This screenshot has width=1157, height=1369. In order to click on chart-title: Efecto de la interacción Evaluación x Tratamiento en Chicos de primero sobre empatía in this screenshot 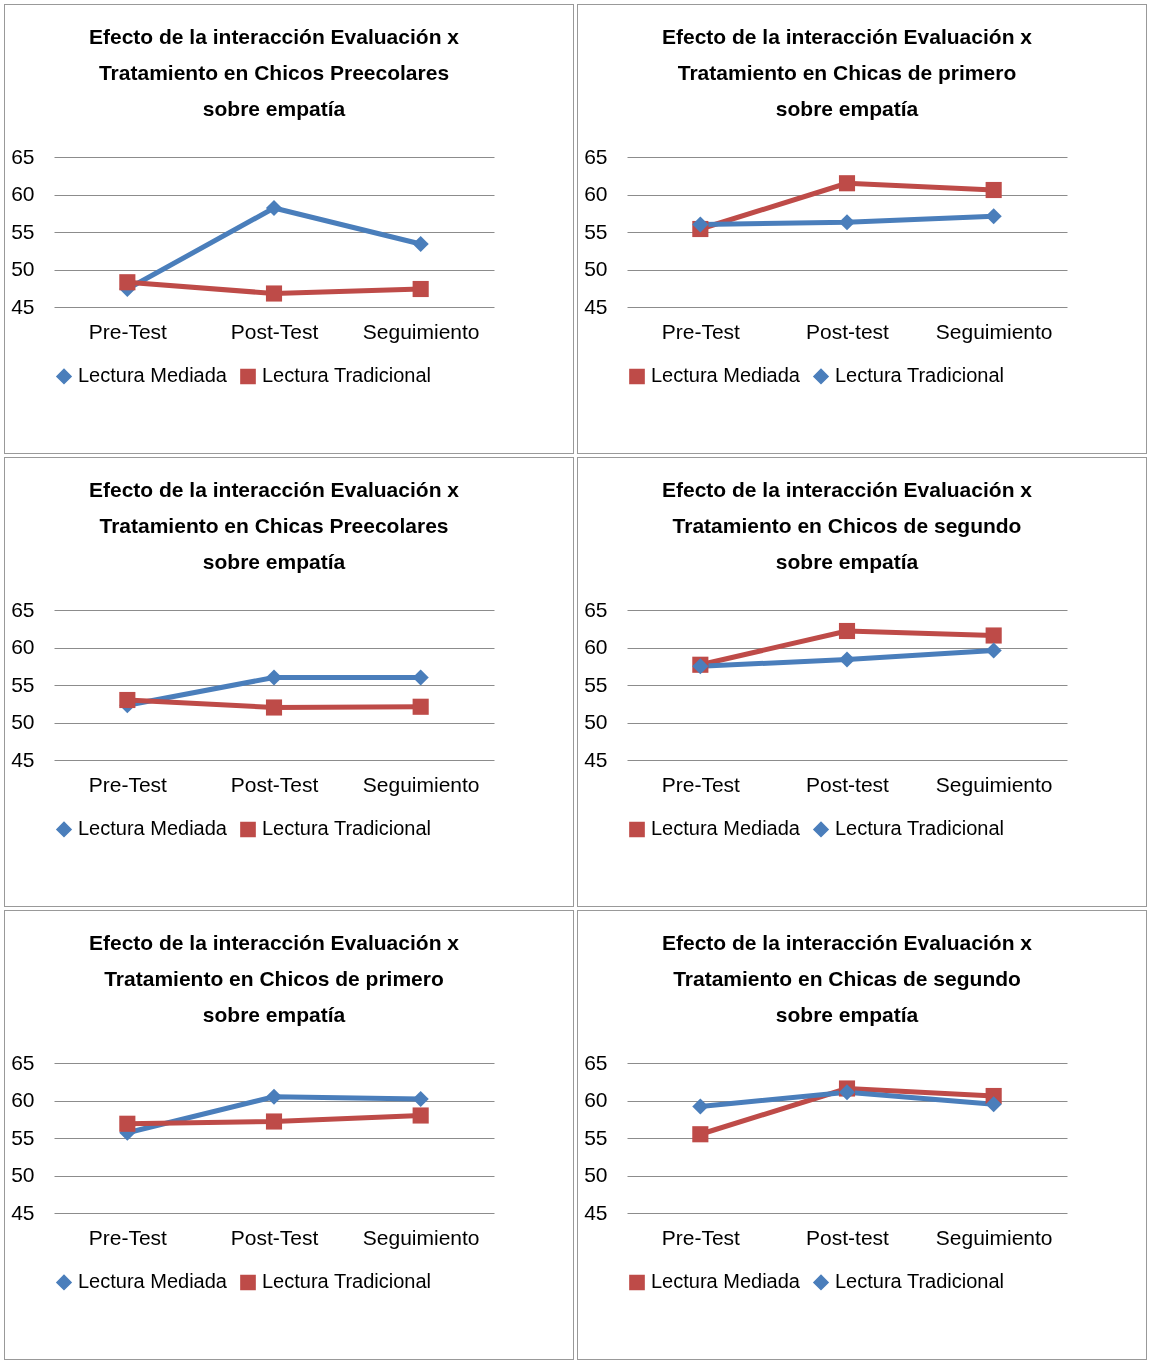, I will do `click(274, 978)`.